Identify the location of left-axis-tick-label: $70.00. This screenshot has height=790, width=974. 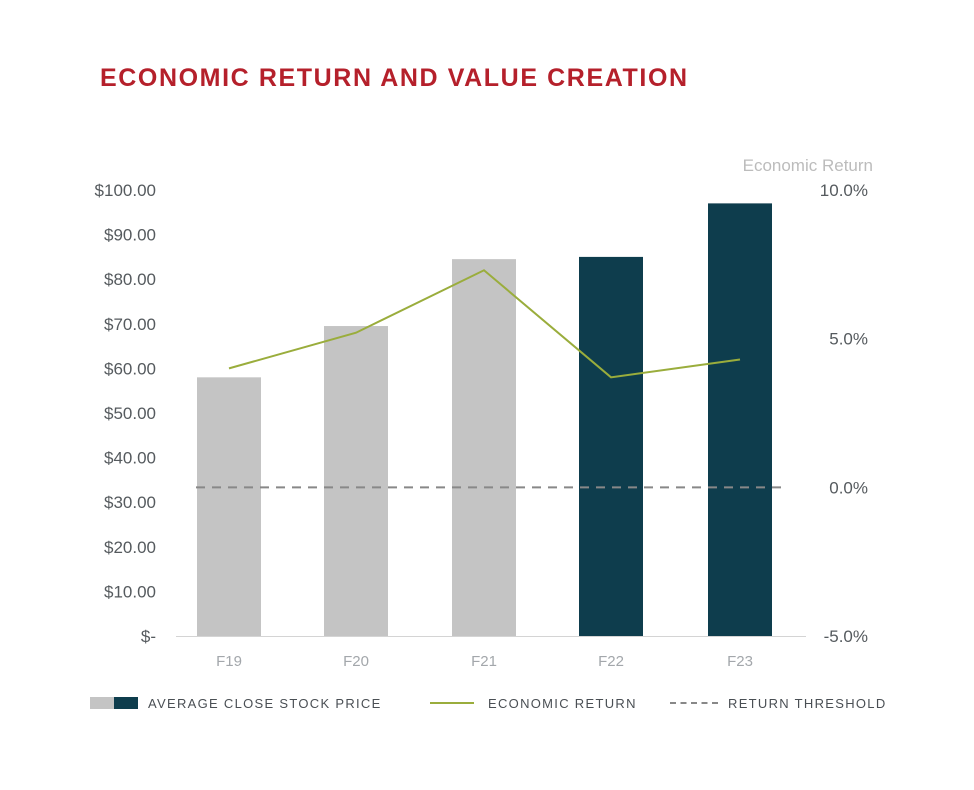
(130, 324).